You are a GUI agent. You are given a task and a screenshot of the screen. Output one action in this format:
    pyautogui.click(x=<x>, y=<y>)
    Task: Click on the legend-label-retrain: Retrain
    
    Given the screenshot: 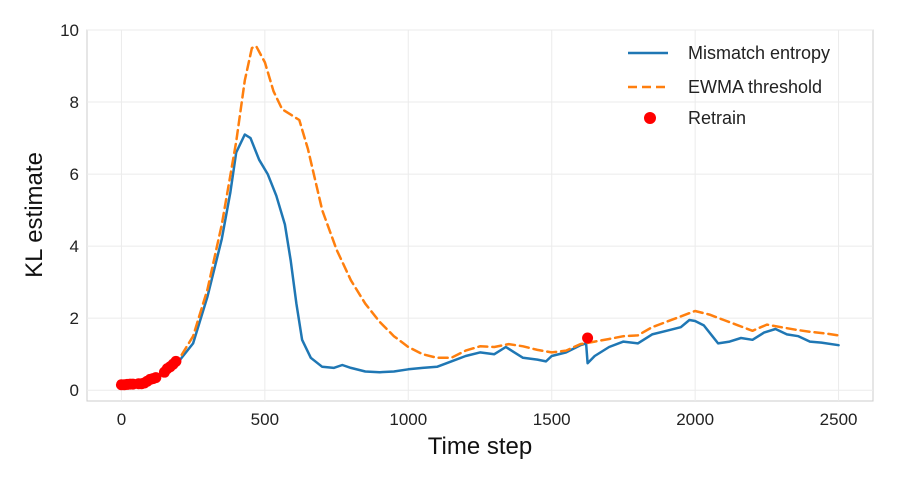 What is the action you would take?
    pyautogui.click(x=717, y=118)
    